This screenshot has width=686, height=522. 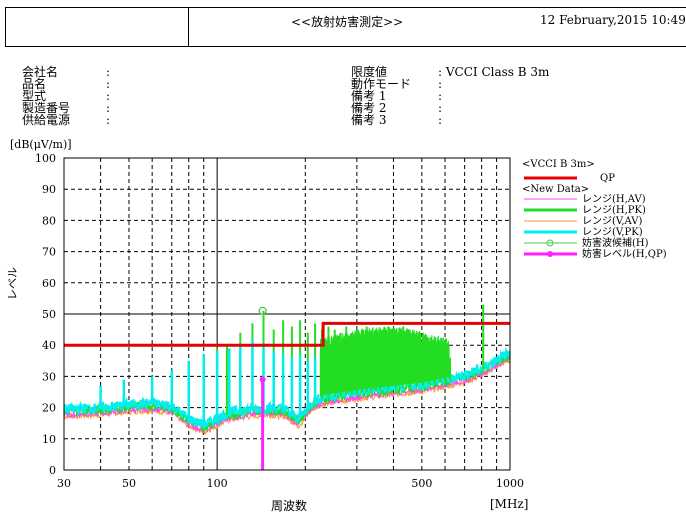 I want to click on info-left-values: : :, so click(x=108, y=96).